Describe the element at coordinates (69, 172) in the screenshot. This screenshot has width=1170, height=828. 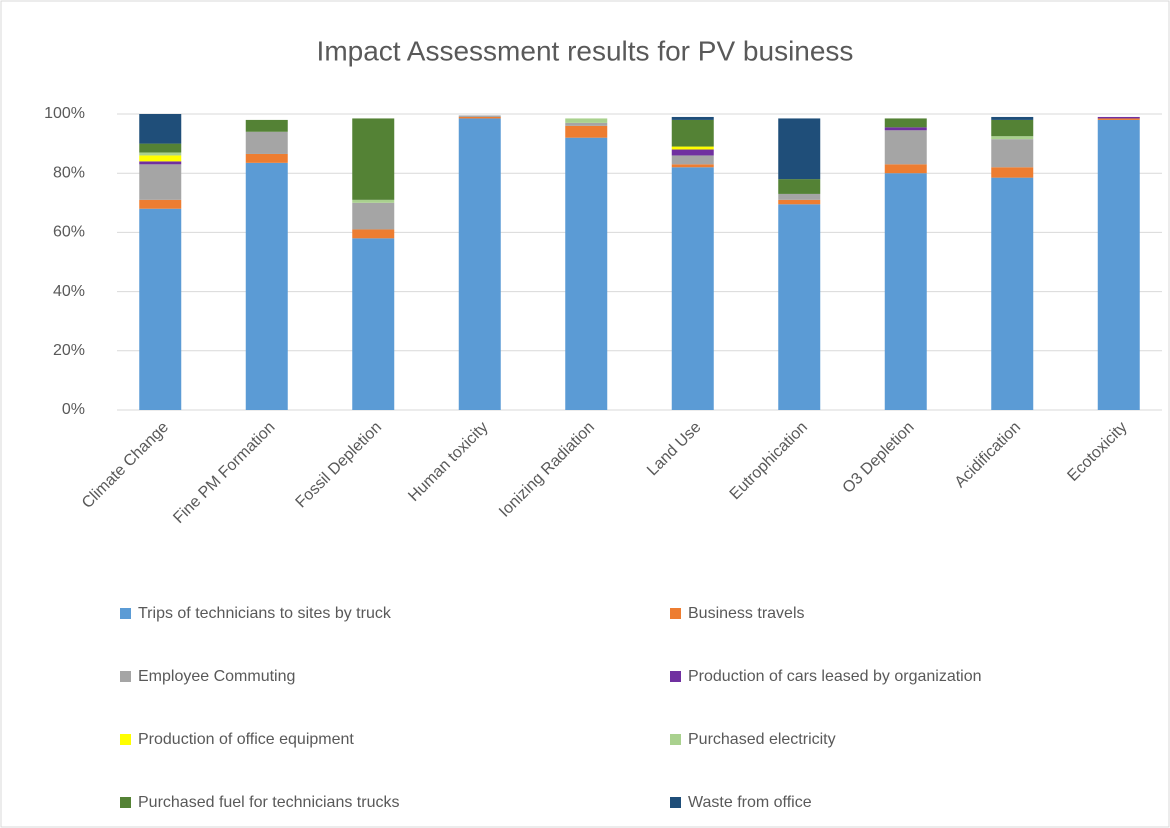
I see `y-tick-label: 80%` at that location.